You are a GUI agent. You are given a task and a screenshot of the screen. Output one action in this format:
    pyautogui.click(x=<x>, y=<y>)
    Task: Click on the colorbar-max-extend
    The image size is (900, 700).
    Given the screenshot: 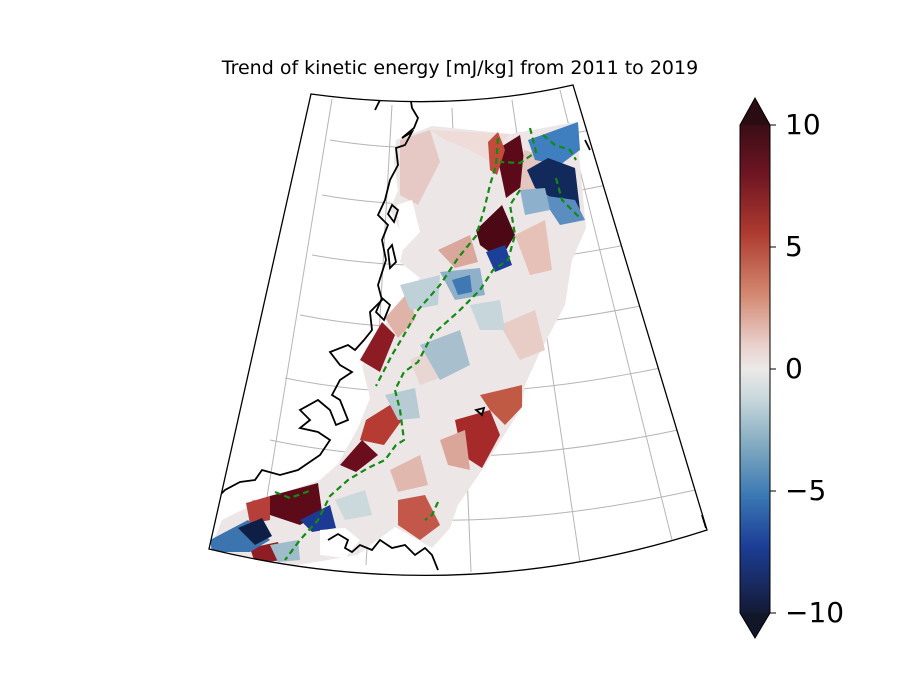 What is the action you would take?
    pyautogui.click(x=755, y=111)
    